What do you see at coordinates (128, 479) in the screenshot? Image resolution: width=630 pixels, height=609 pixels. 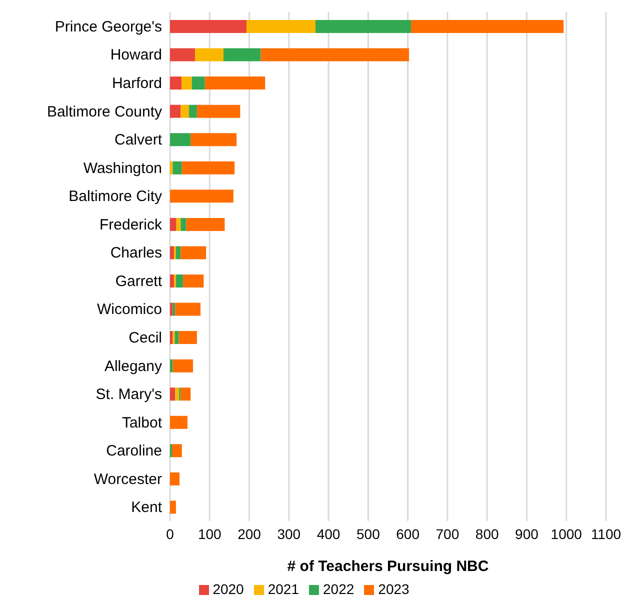 I see `y-tick-label: Worcester` at bounding box center [128, 479].